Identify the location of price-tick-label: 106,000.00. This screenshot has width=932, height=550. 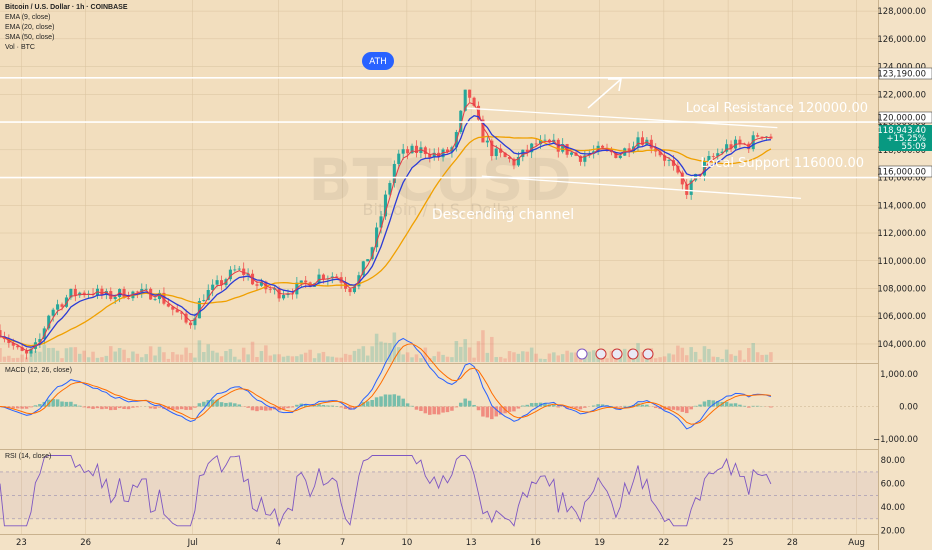
(901, 317).